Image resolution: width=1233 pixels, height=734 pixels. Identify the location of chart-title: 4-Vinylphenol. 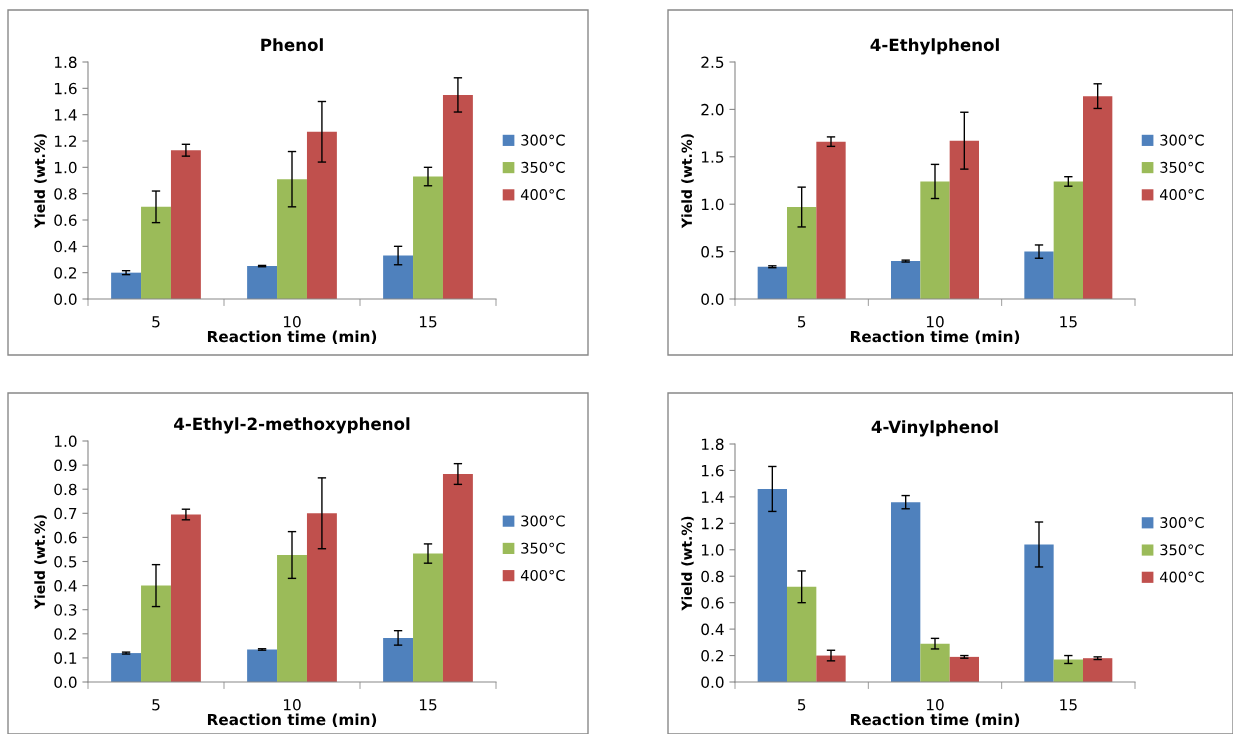
(934, 428).